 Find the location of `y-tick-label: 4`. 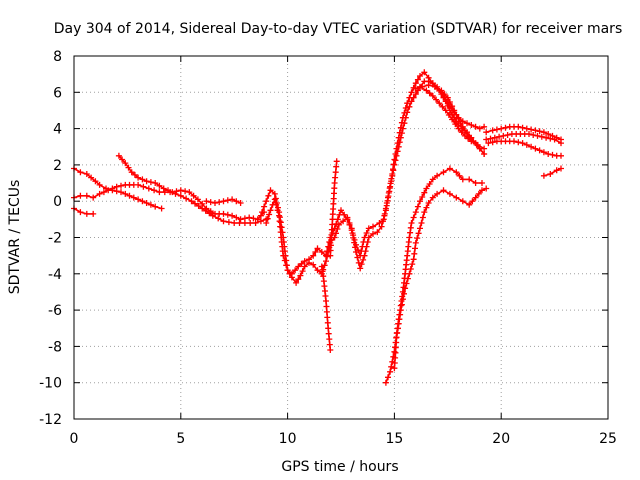

y-tick-label: 4 is located at coordinates (57, 130).